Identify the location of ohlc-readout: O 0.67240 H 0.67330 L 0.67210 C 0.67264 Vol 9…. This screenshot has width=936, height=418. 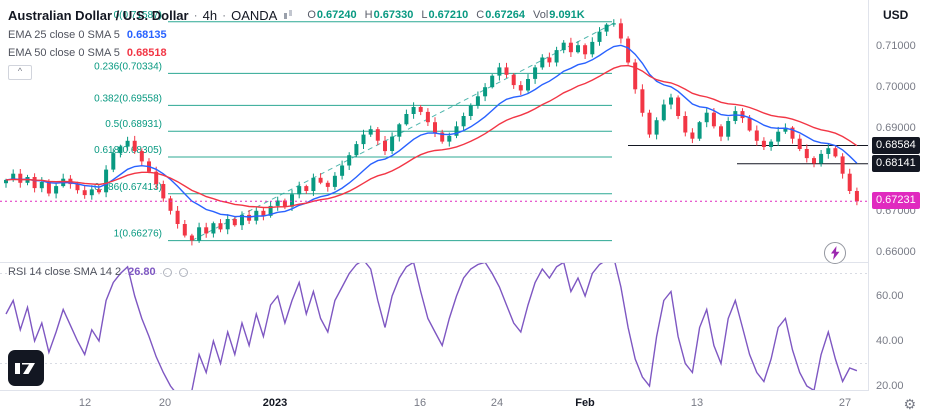
(446, 15).